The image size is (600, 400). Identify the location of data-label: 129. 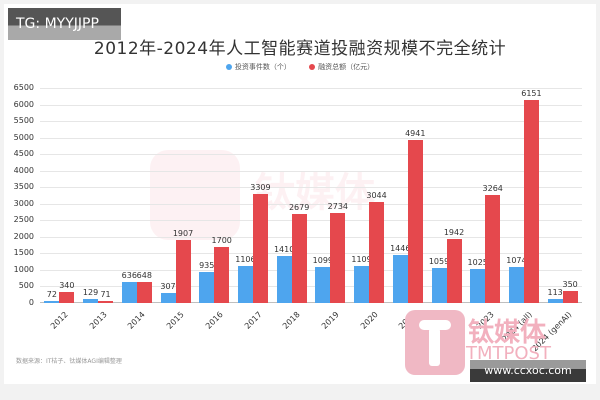
(90, 292).